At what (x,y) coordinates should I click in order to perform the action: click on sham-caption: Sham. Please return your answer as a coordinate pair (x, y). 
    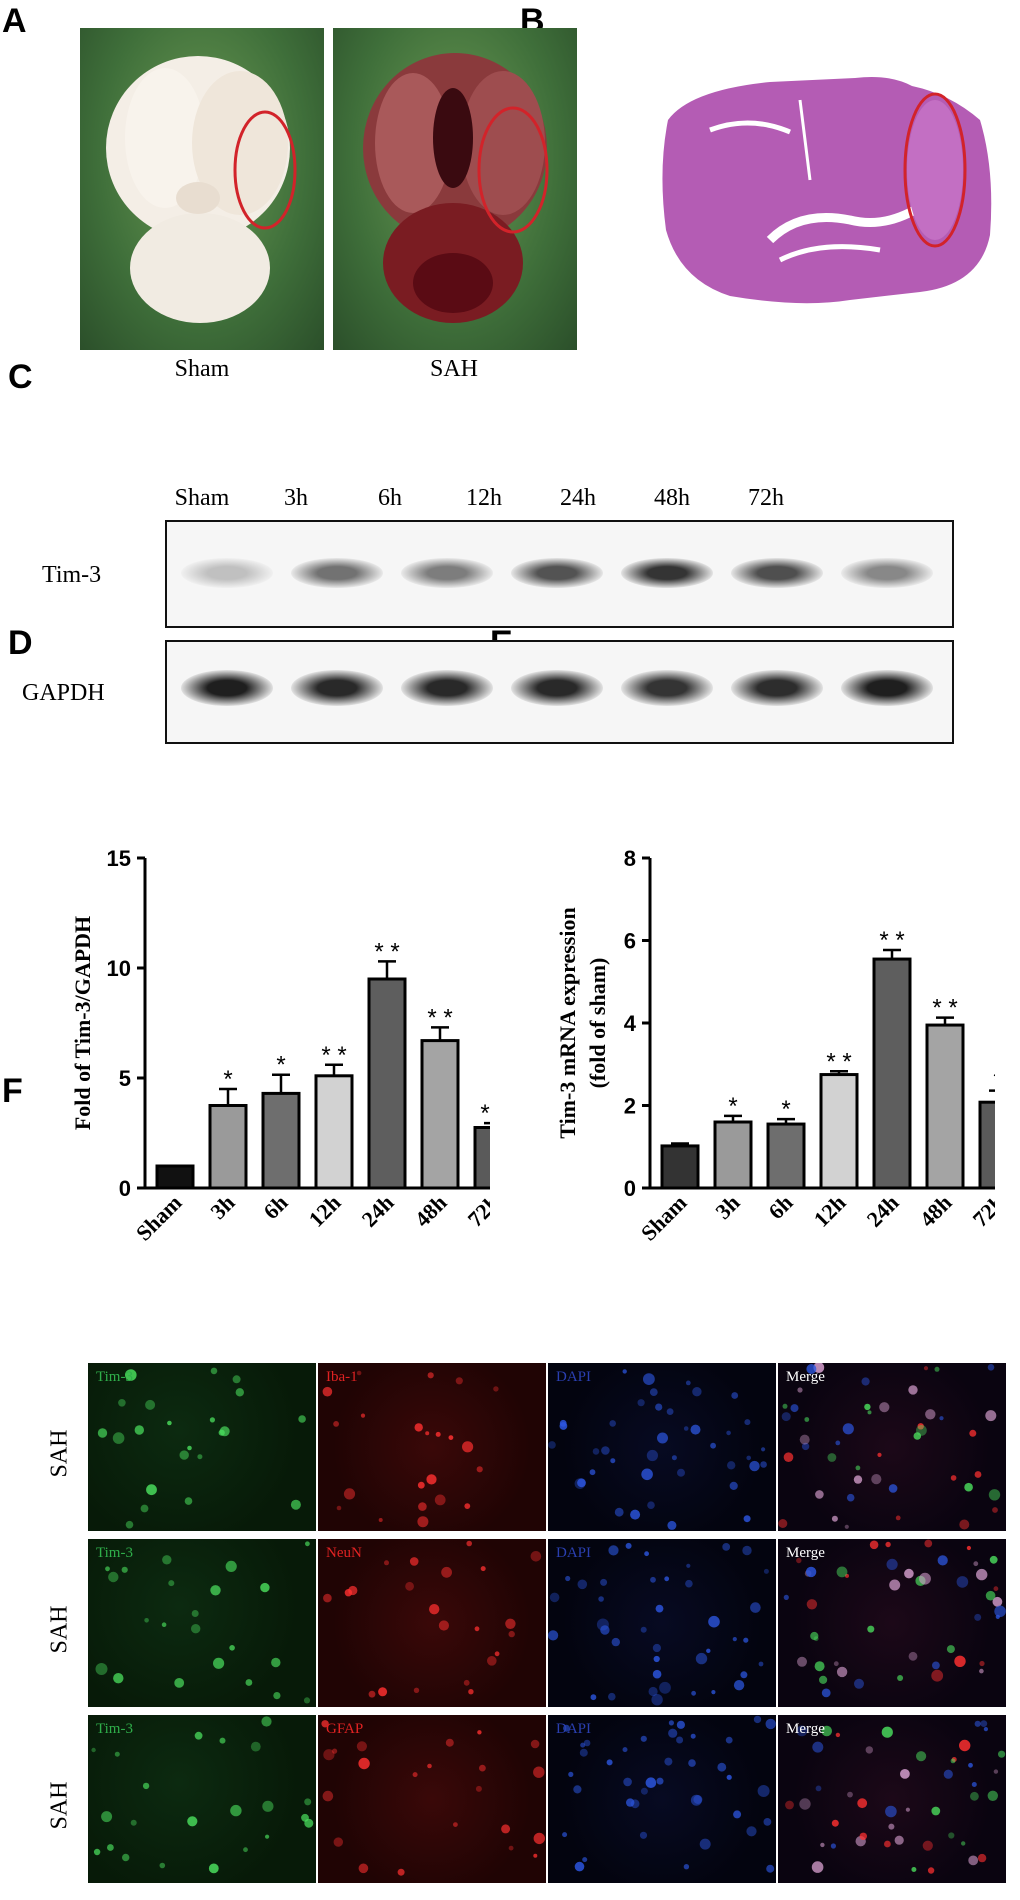
    Looking at the image, I should click on (202, 369).